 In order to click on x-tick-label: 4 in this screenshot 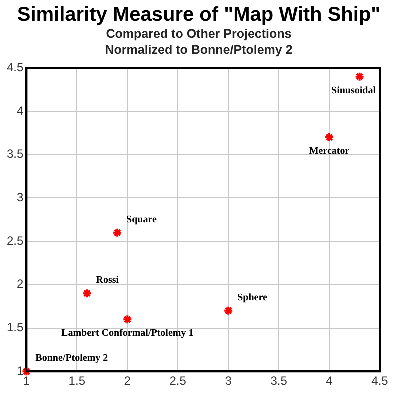, I will do `click(330, 381)`.